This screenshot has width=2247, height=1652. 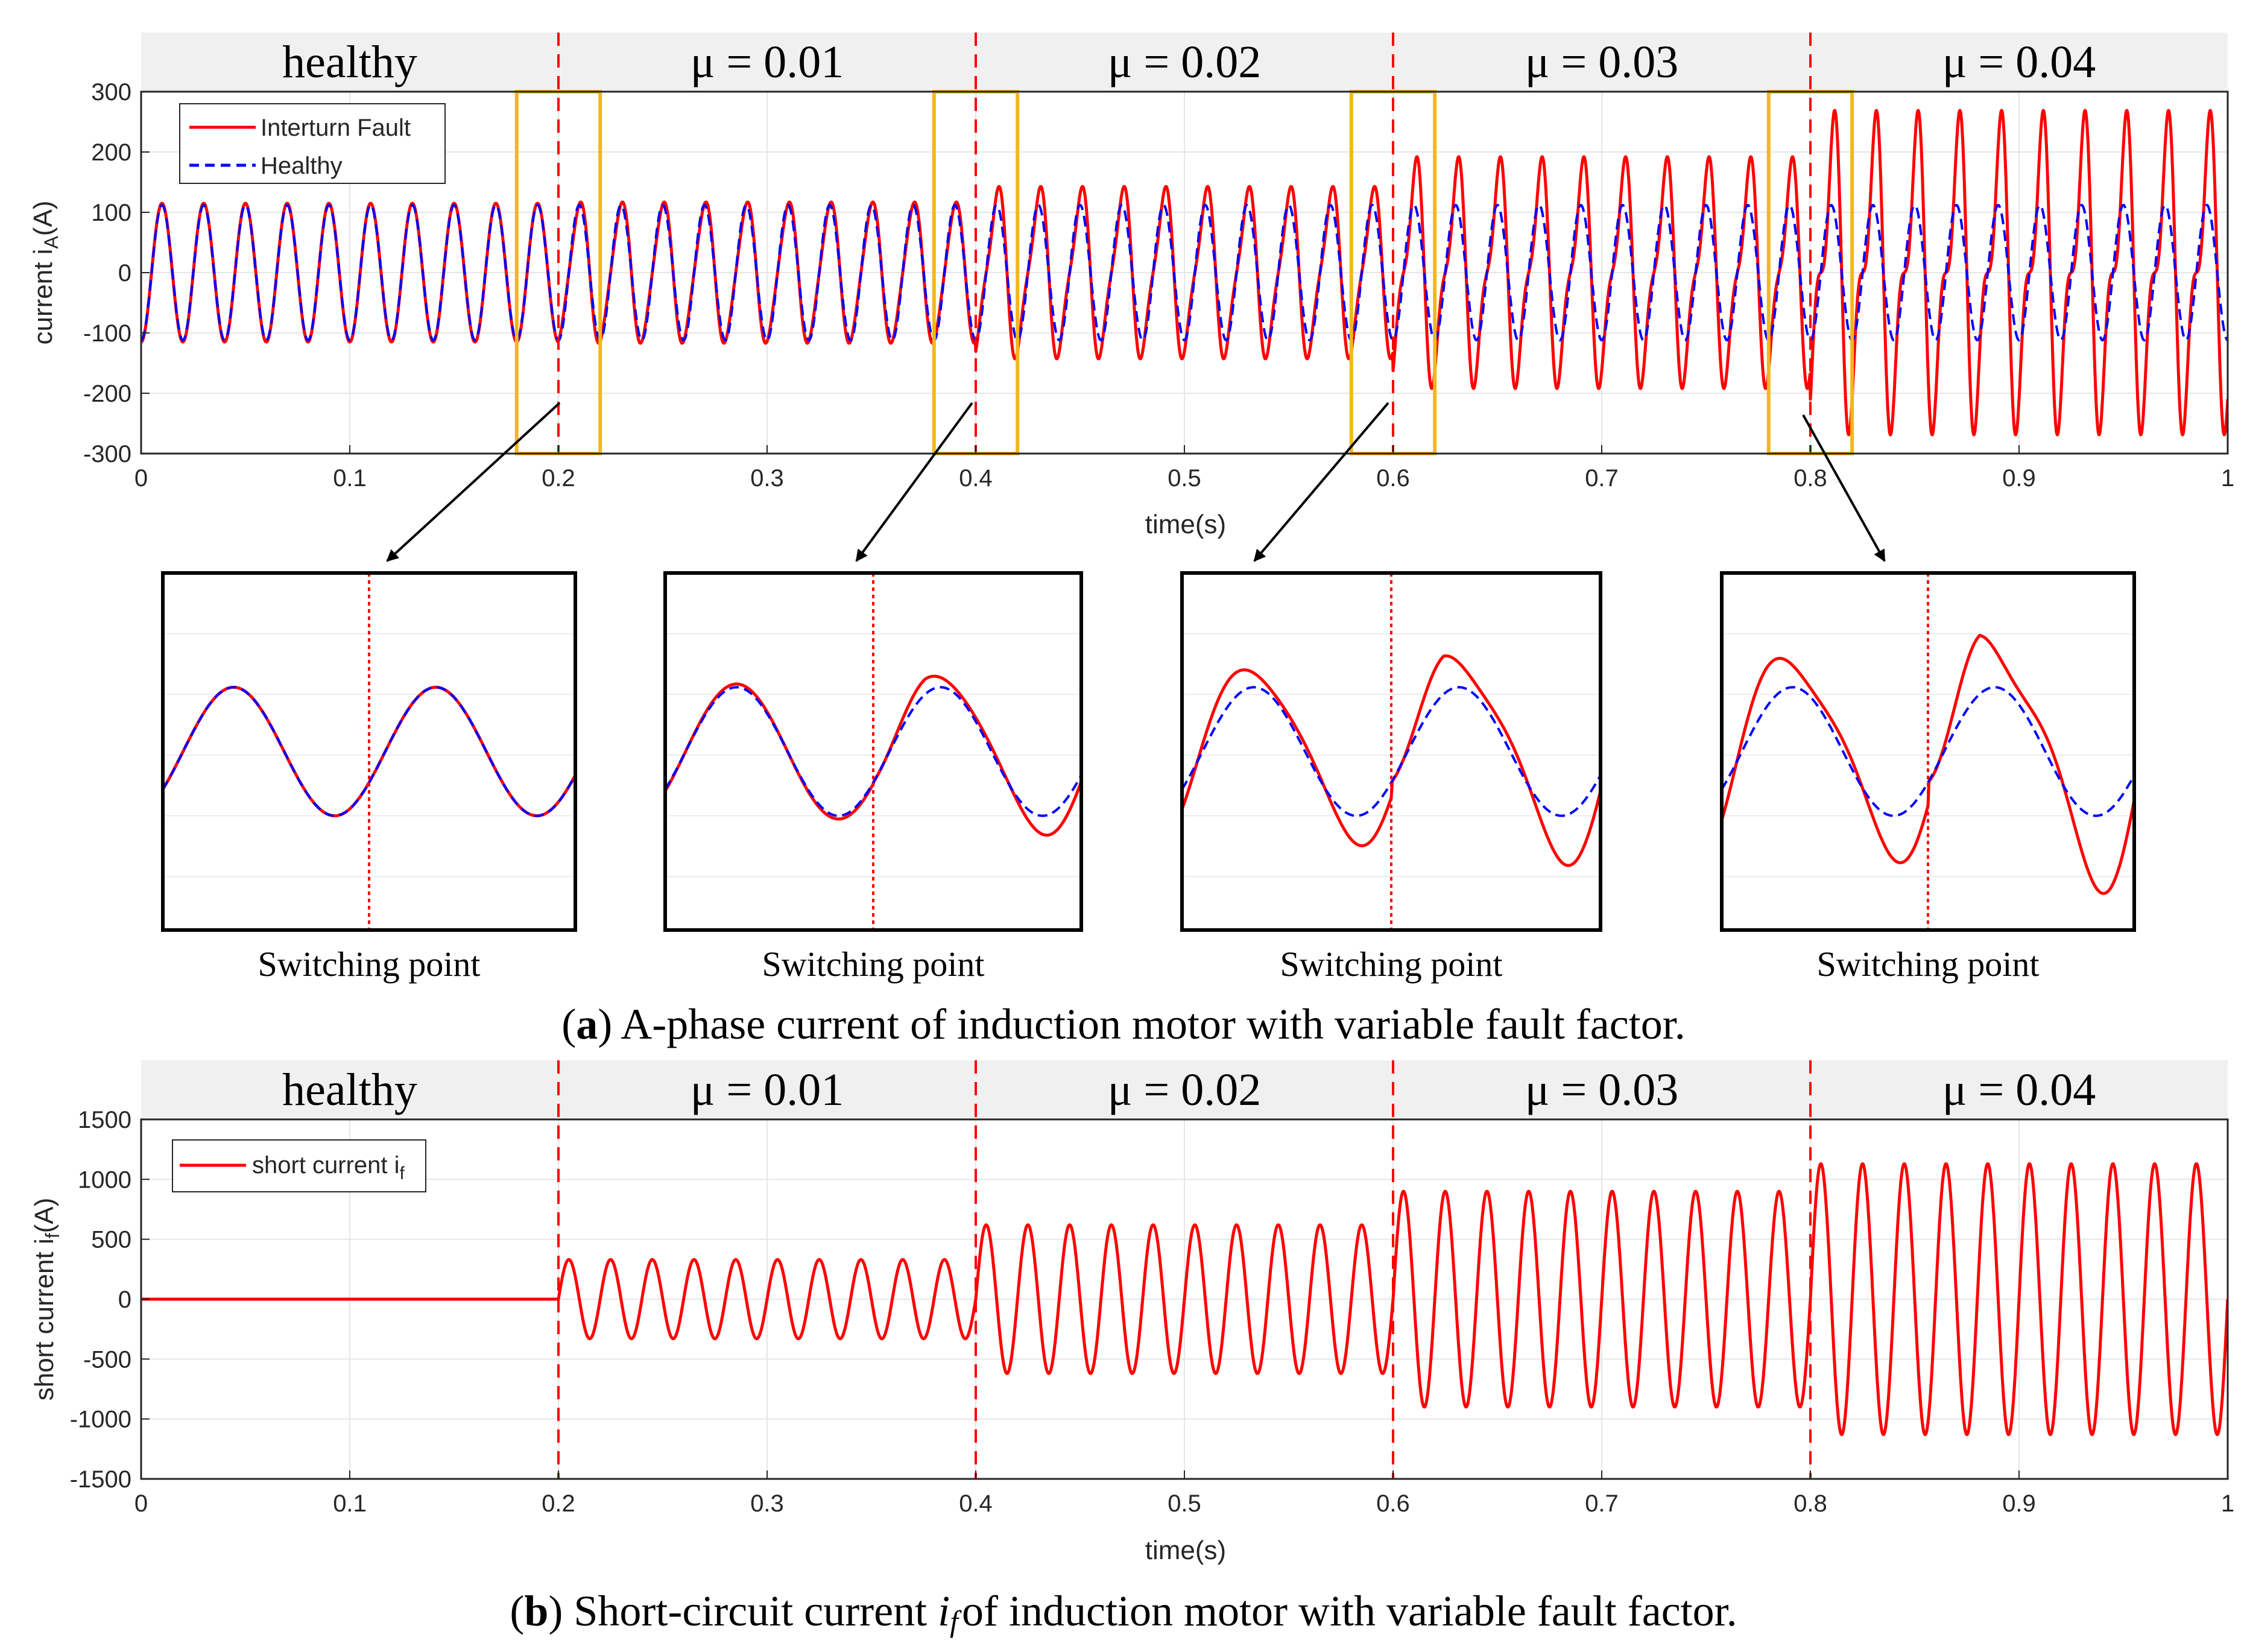 What do you see at coordinates (107, 394) in the screenshot?
I see `y-tick-label: -200` at bounding box center [107, 394].